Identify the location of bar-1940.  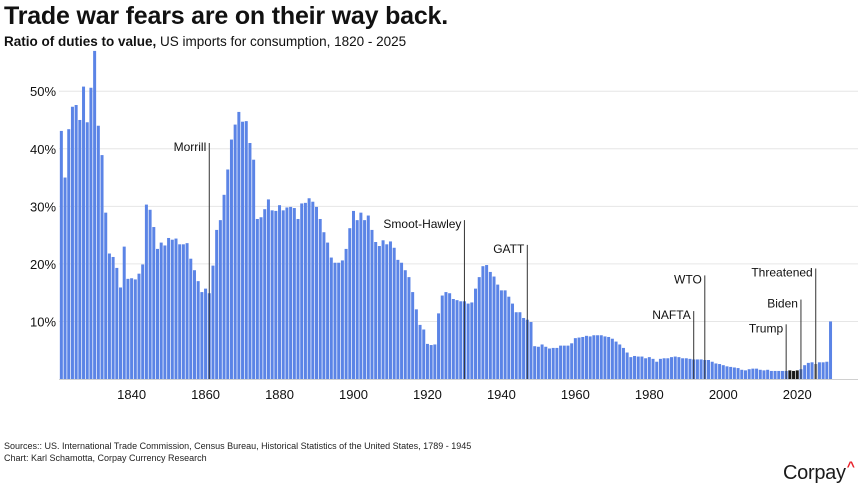
(501, 334).